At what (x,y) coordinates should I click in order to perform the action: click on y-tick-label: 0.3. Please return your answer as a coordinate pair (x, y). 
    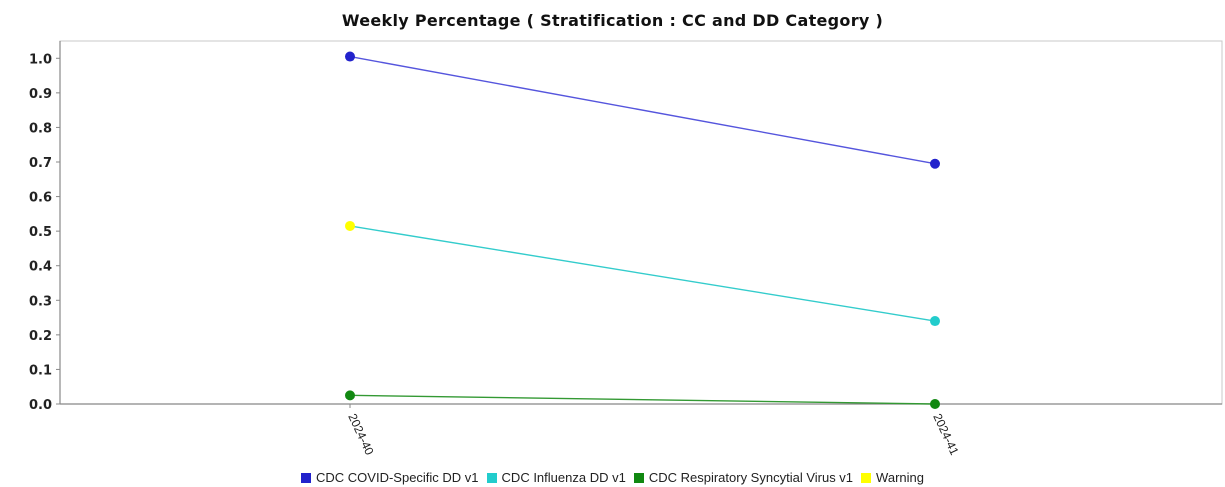
    Looking at the image, I should click on (40, 301).